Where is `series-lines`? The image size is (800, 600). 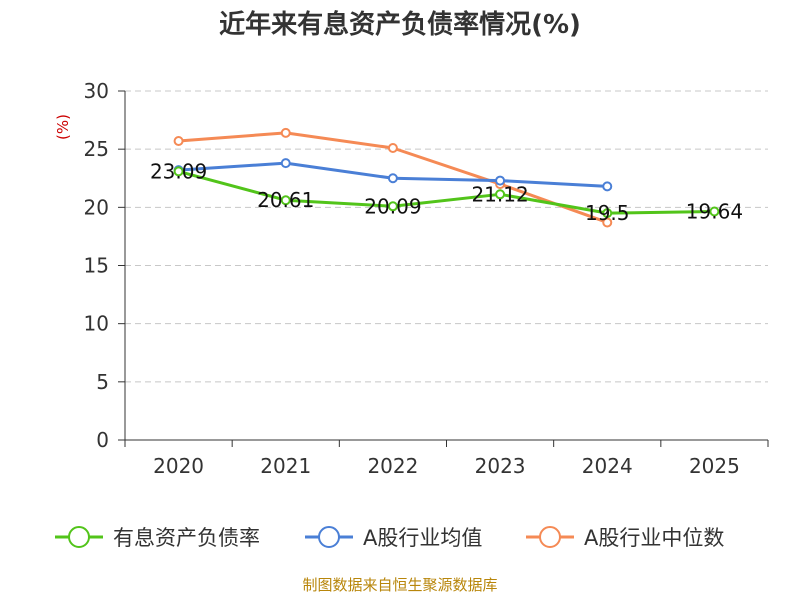 series-lines is located at coordinates (446, 177).